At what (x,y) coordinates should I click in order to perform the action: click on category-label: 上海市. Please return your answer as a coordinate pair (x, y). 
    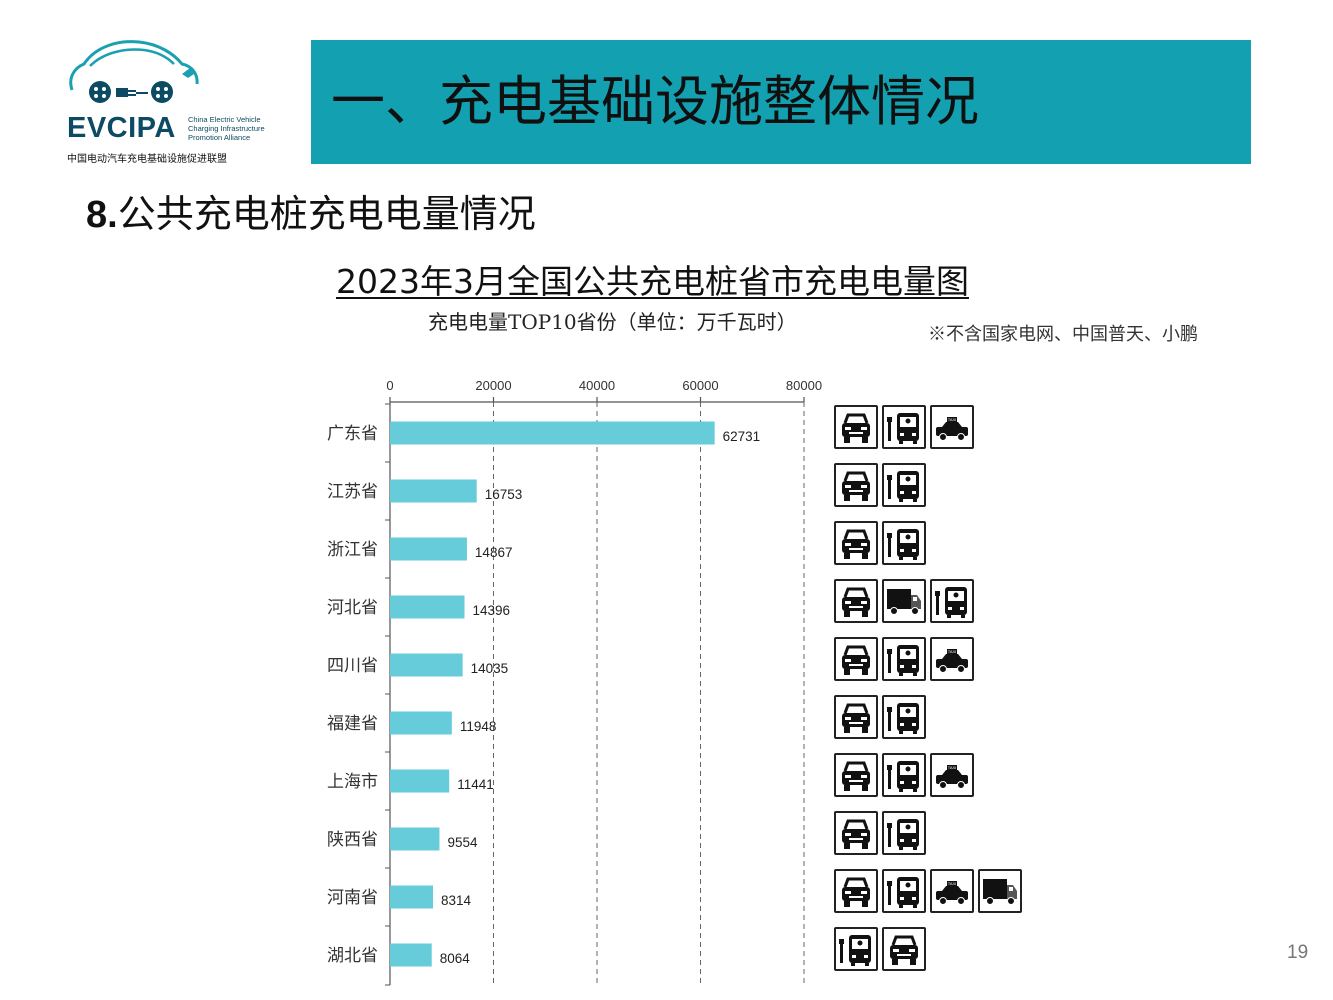
    Looking at the image, I should click on (352, 782).